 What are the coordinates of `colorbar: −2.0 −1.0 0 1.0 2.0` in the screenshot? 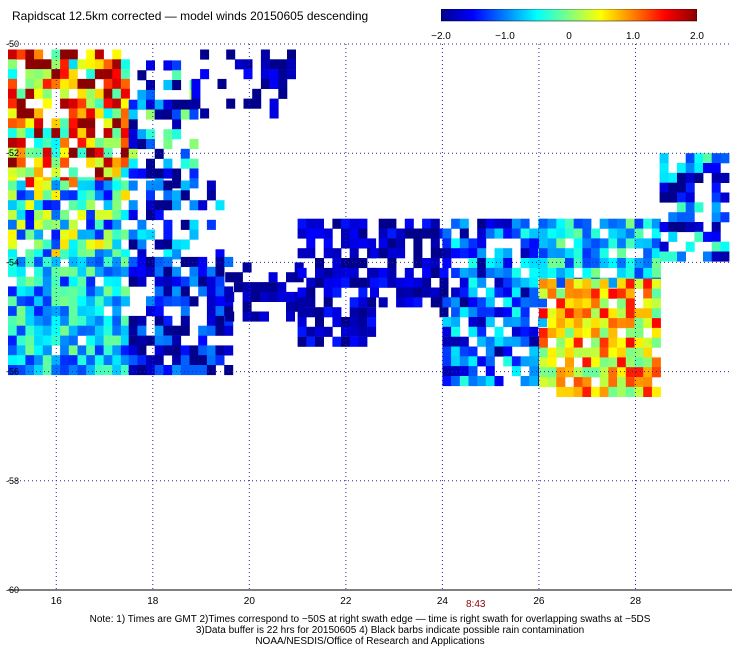 It's located at (567, 25).